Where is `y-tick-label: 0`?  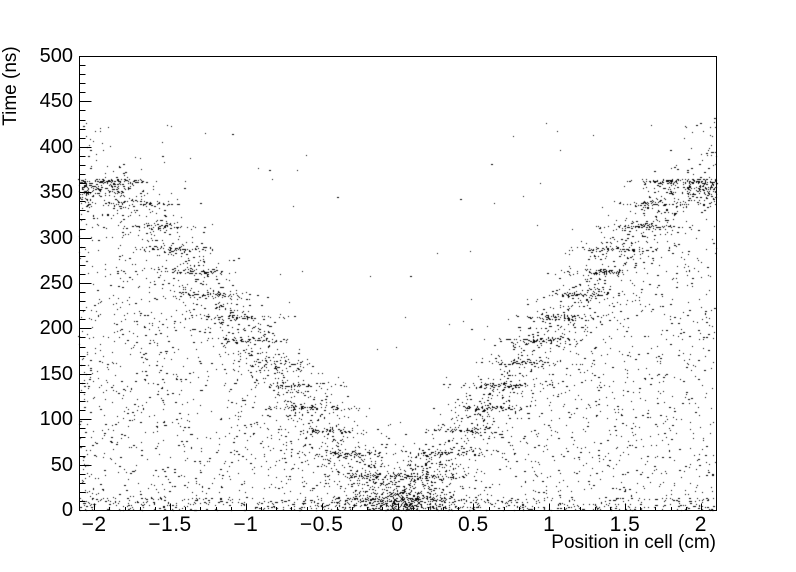 y-tick-label: 0 is located at coordinates (67, 510).